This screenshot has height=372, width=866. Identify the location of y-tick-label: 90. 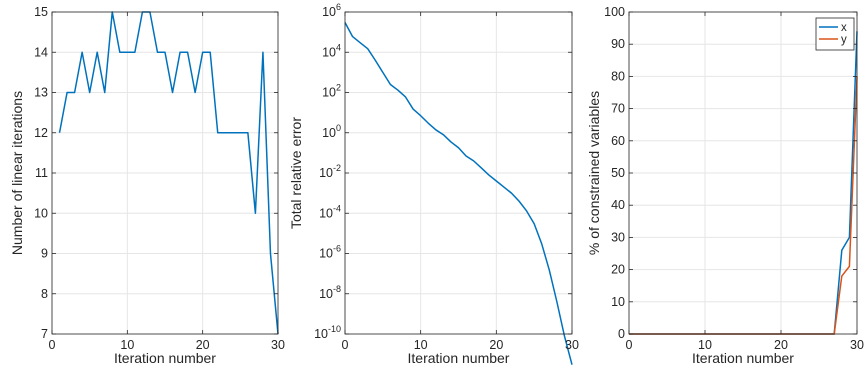
(618, 44).